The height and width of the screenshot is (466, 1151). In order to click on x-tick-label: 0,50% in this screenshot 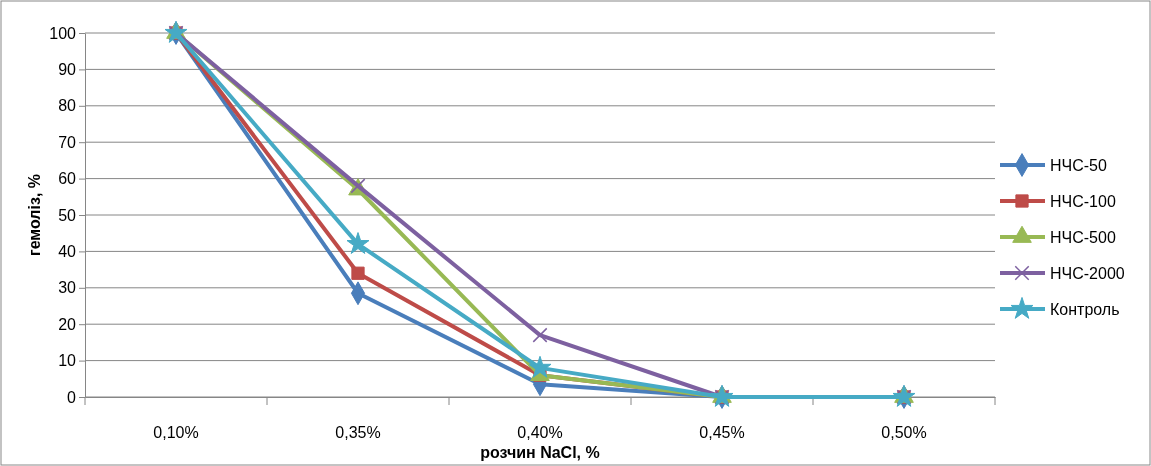, I will do `click(904, 433)`.